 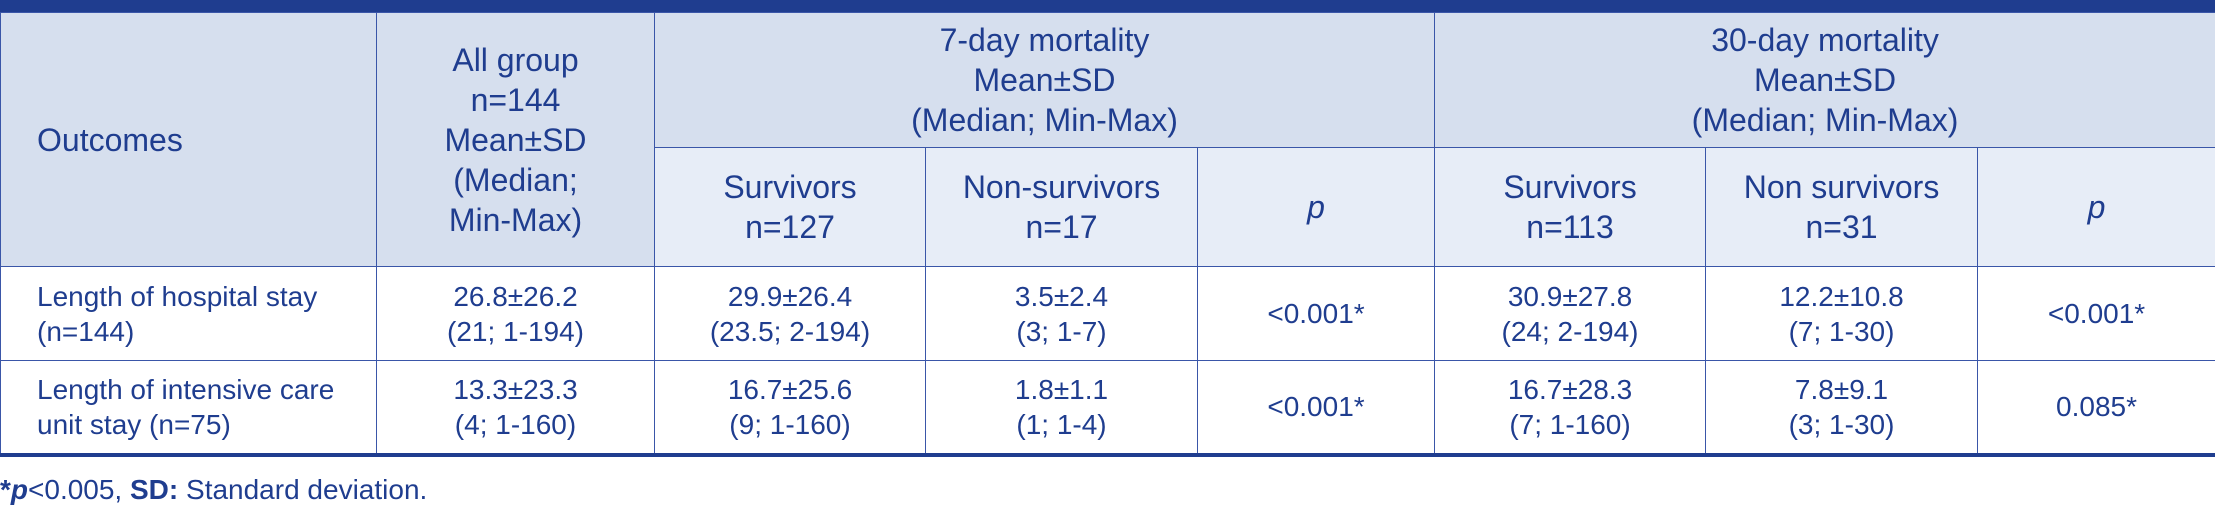 What do you see at coordinates (1061, 408) in the screenshot?
I see `cell-nonsurvivors-7day: 1.8±1.1 (1; 1-4)` at bounding box center [1061, 408].